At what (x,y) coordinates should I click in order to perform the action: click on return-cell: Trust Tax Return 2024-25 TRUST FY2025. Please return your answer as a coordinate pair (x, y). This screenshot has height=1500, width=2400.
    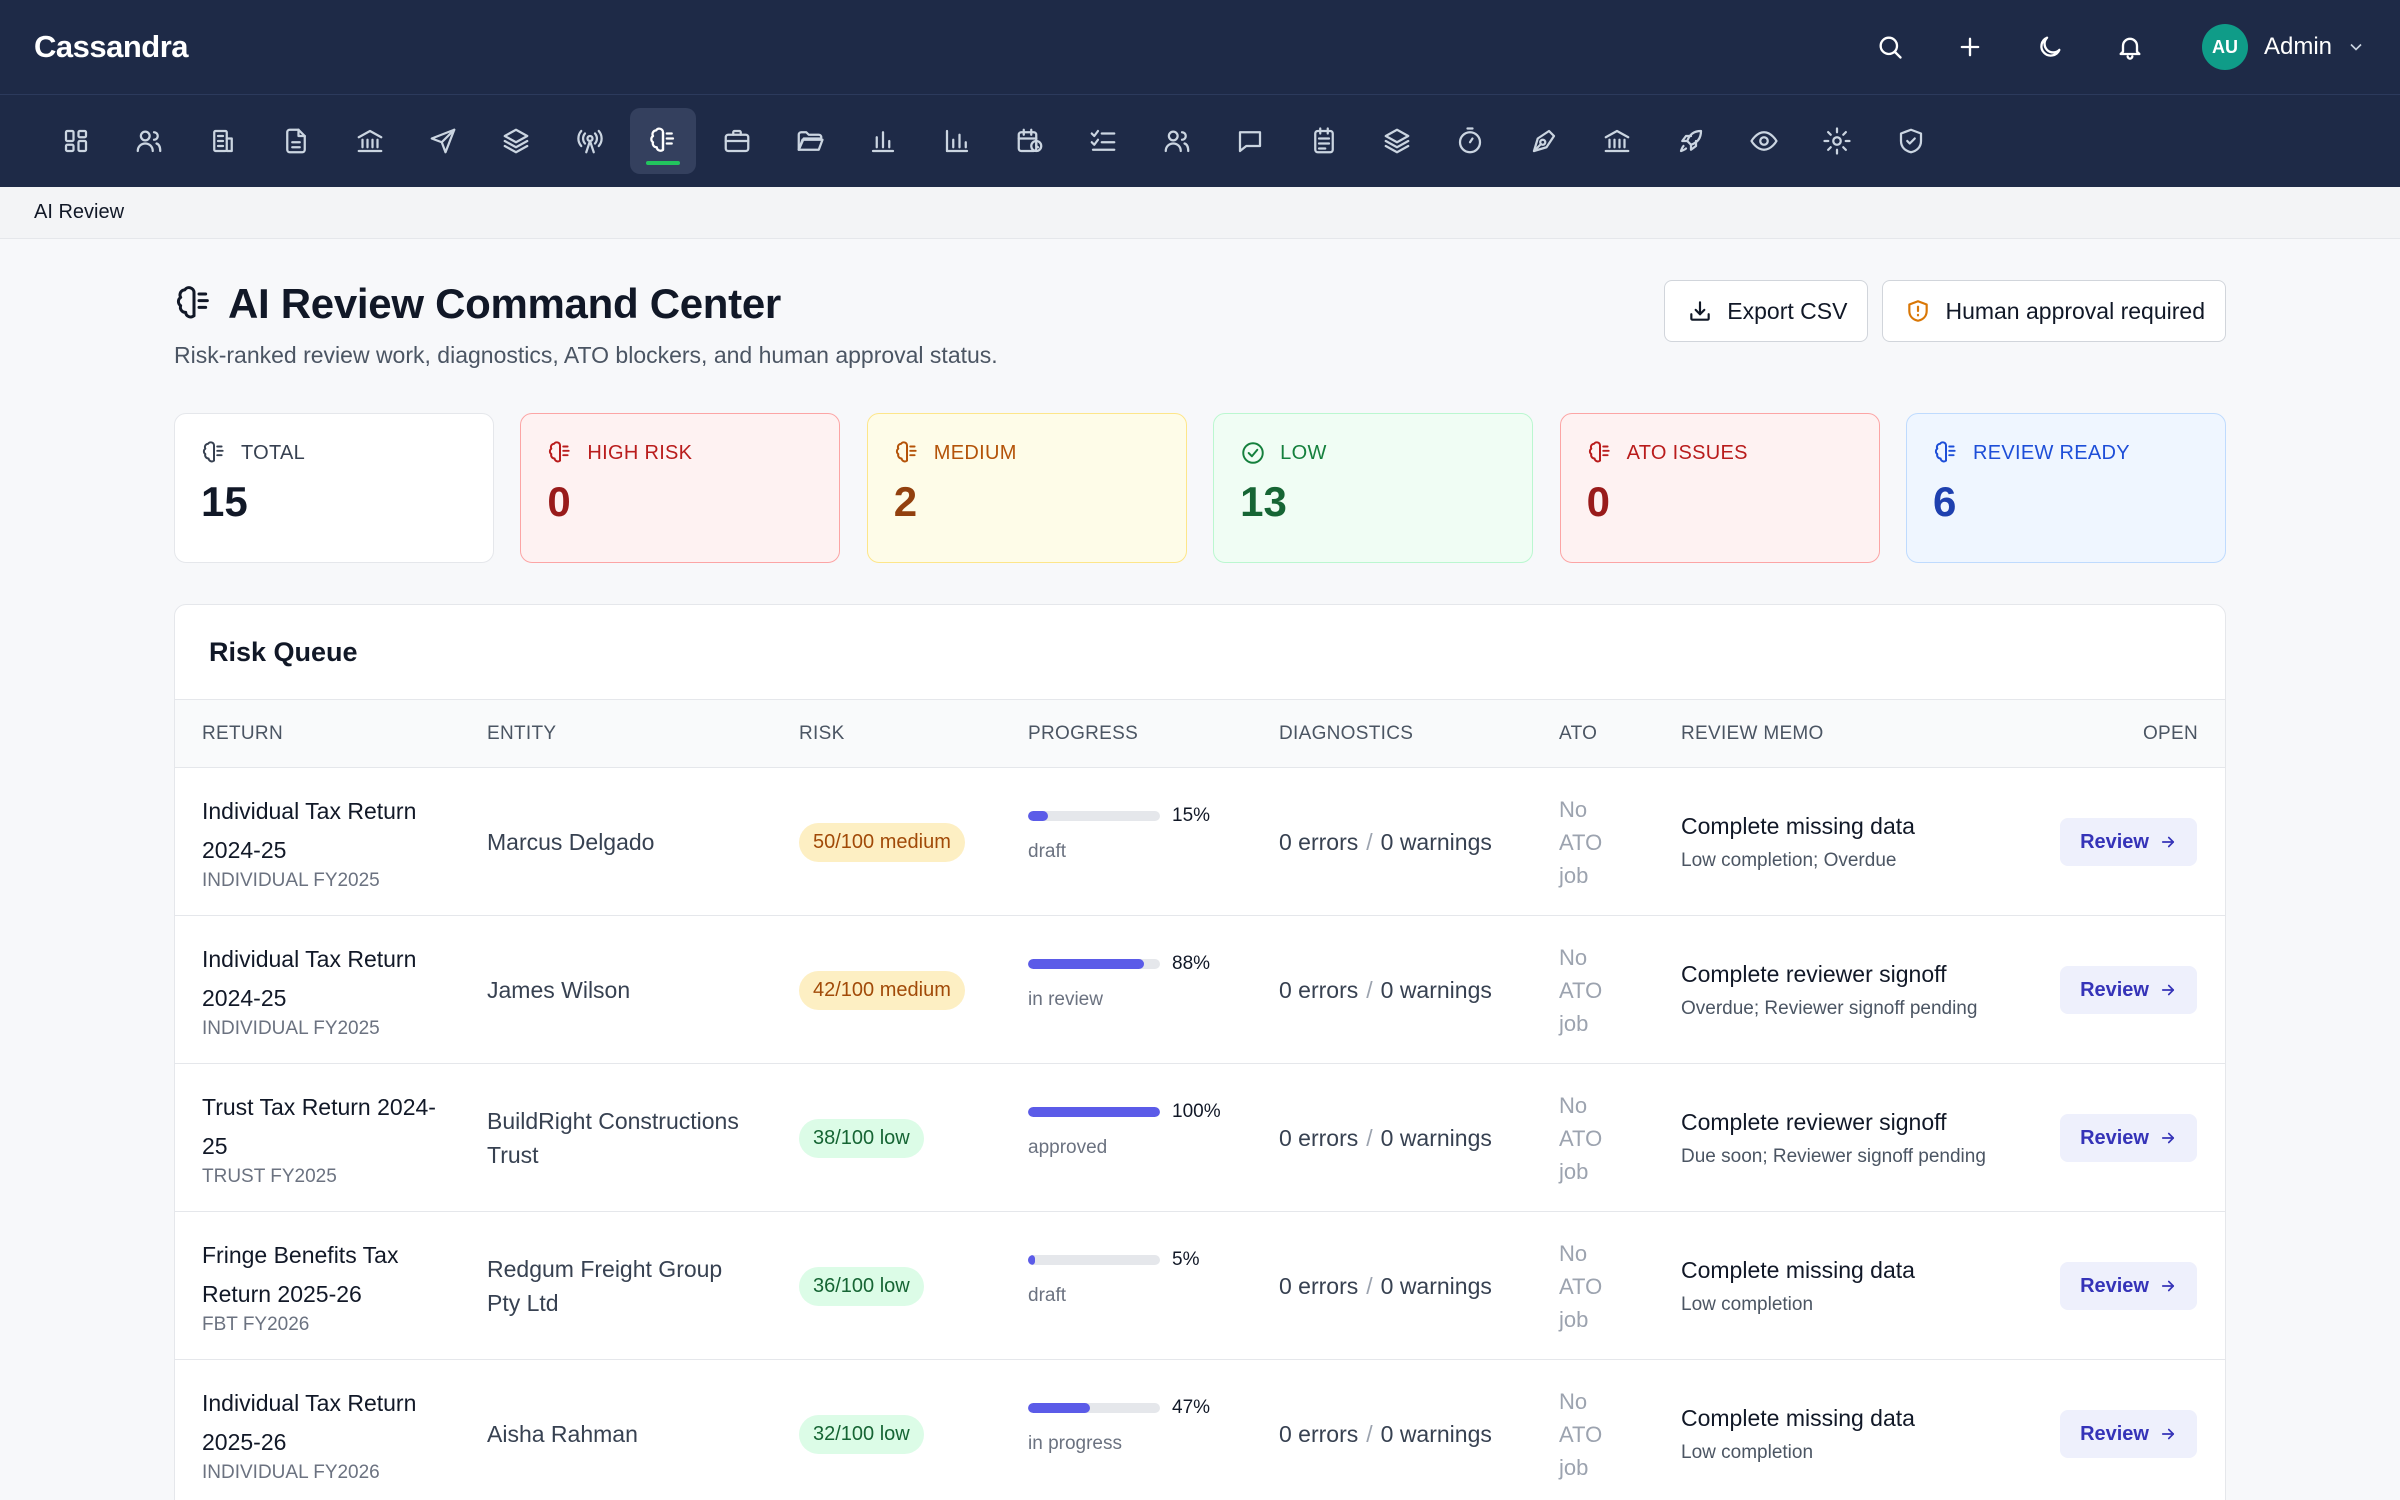
    Looking at the image, I should click on (327, 1138).